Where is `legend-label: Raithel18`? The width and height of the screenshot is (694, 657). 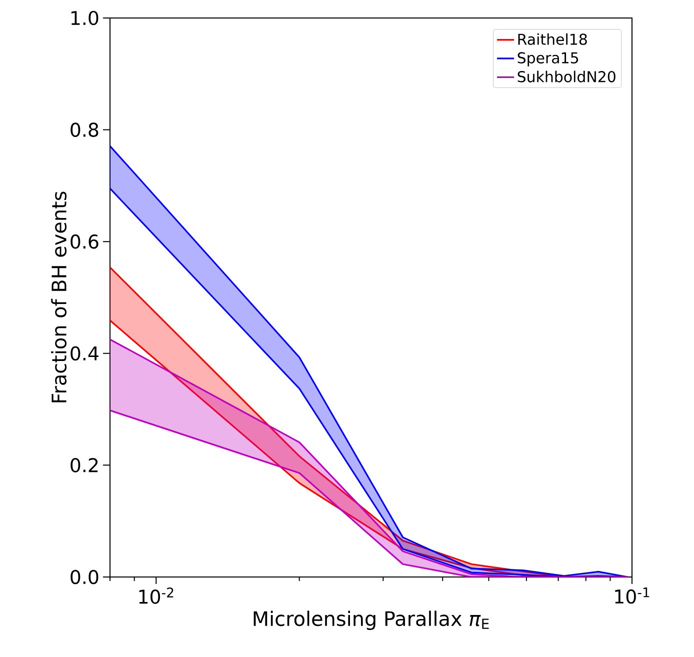
legend-label: Raithel18 is located at coordinates (552, 39).